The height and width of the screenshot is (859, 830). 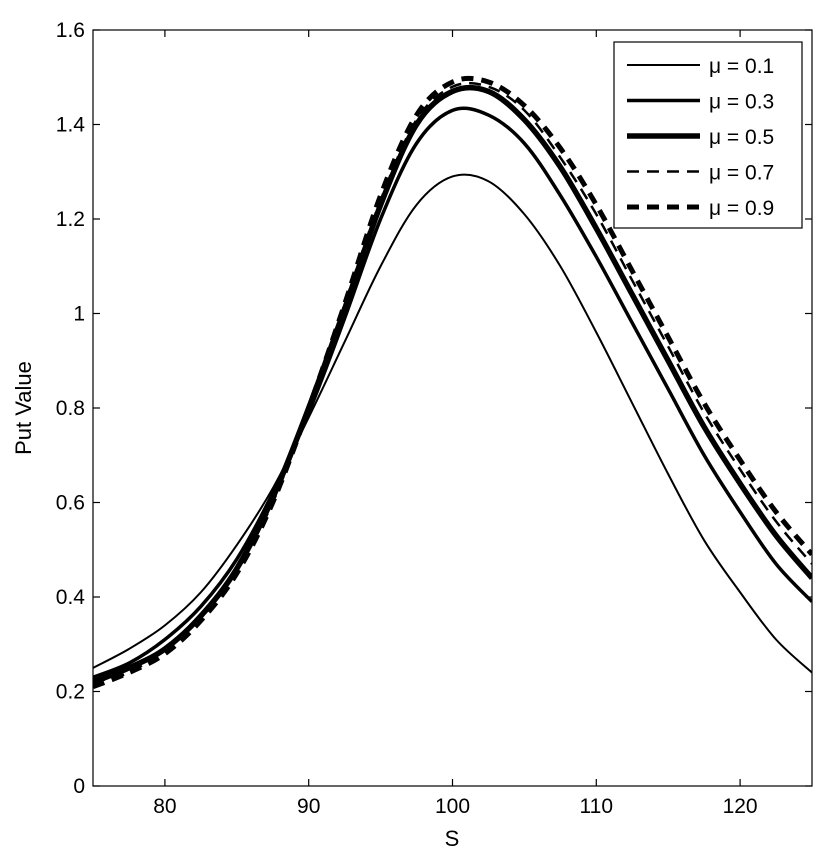 What do you see at coordinates (70, 30) in the screenshot?
I see `y-tick-label: 1.6` at bounding box center [70, 30].